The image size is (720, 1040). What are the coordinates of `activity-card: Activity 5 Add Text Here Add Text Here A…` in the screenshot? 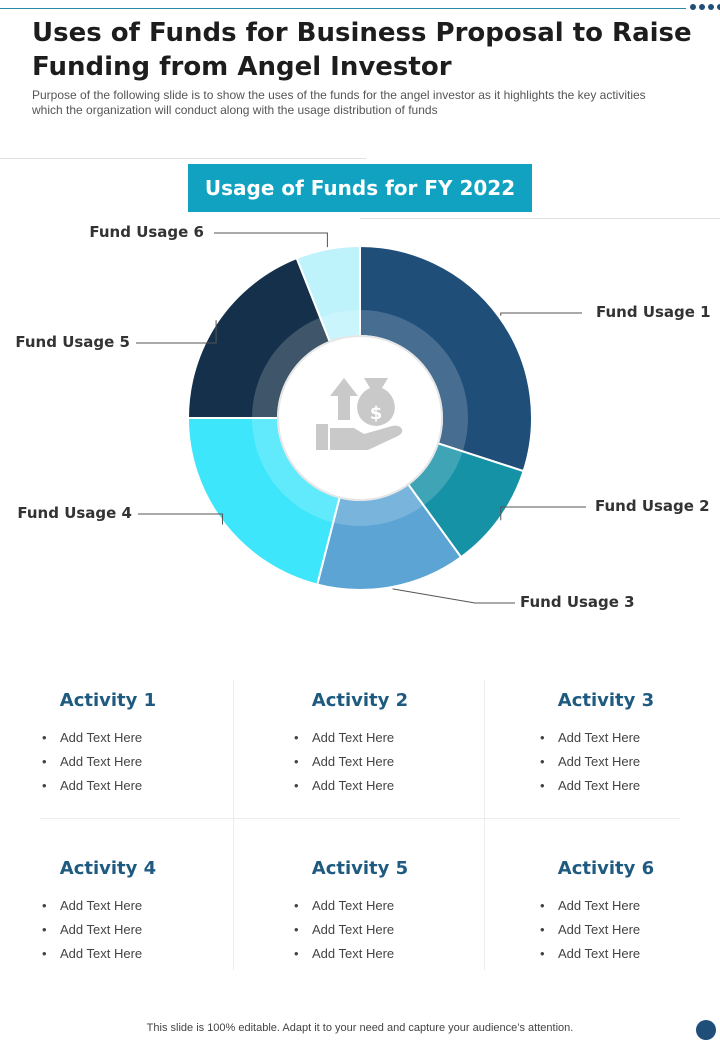 It's located at (360, 913).